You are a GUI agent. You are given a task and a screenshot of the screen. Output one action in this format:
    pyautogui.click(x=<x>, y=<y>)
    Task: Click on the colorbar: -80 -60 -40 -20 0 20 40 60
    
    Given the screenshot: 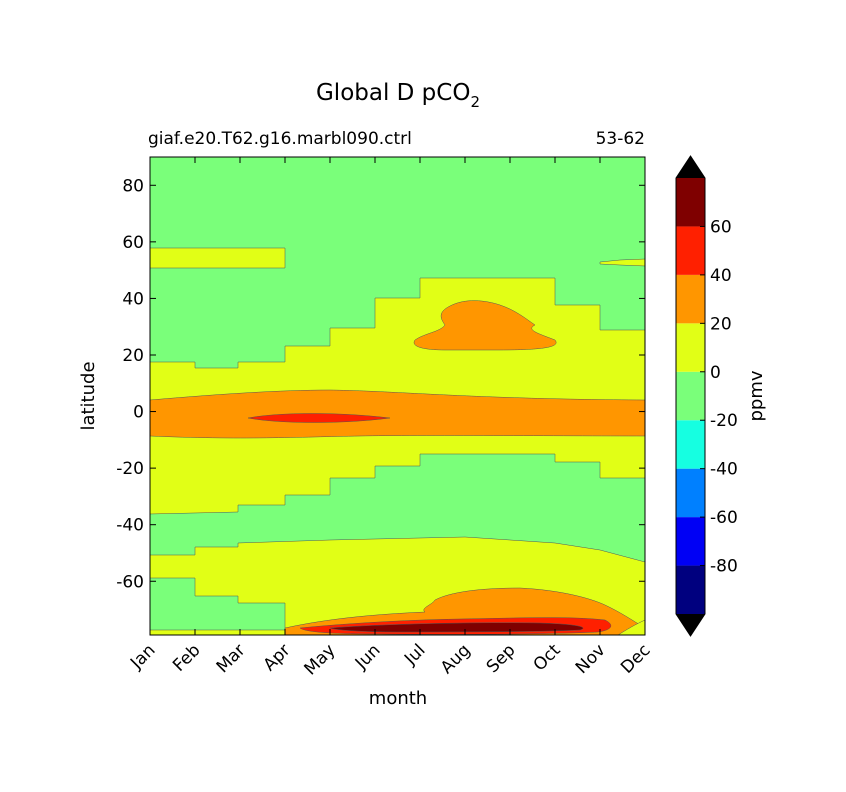 What is the action you would take?
    pyautogui.click(x=706, y=396)
    